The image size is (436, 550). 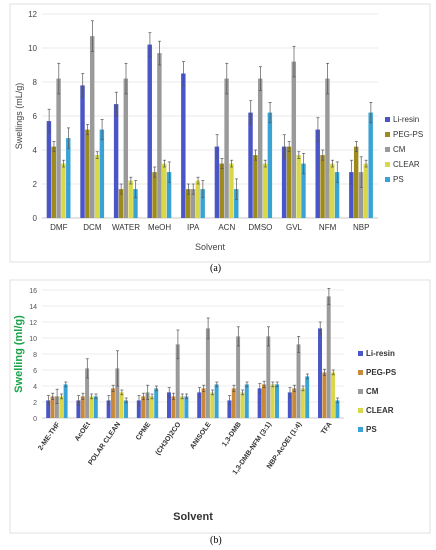 What do you see at coordinates (35, 150) in the screenshot?
I see `y-tick-label: 4` at bounding box center [35, 150].